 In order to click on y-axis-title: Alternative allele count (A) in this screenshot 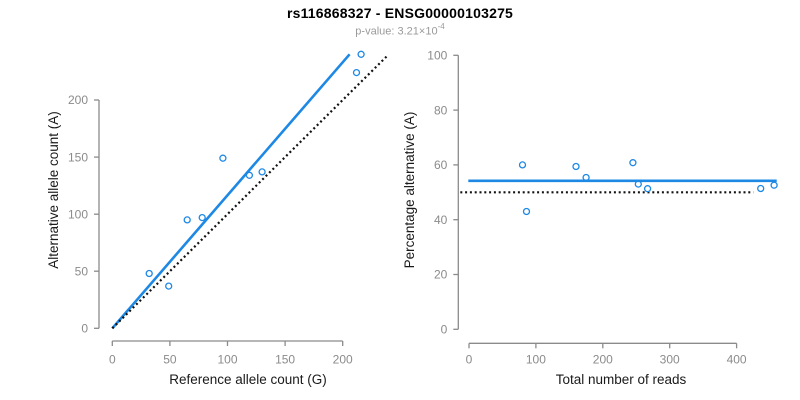, I will do `click(53, 190)`.